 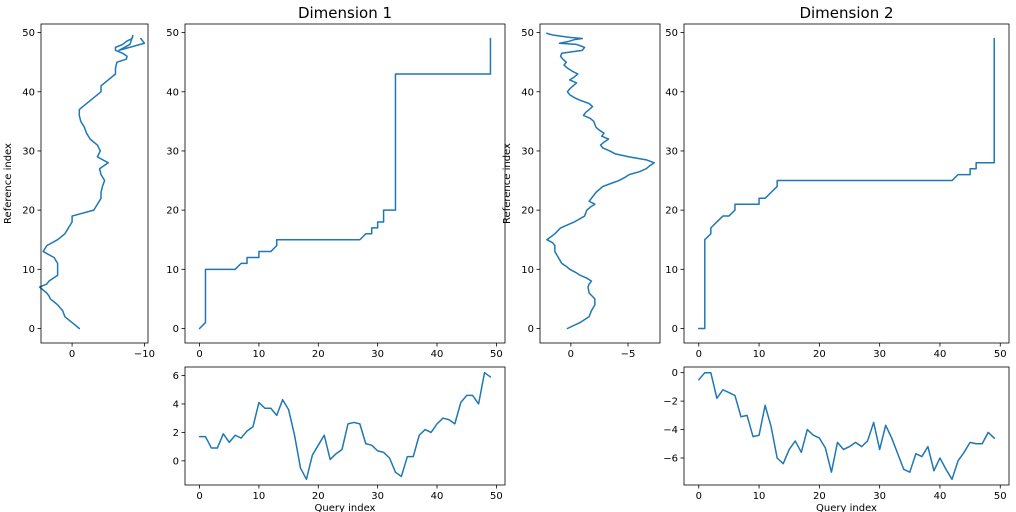 I want to click on d1-cost-x-tick-label: 0, so click(x=199, y=496).